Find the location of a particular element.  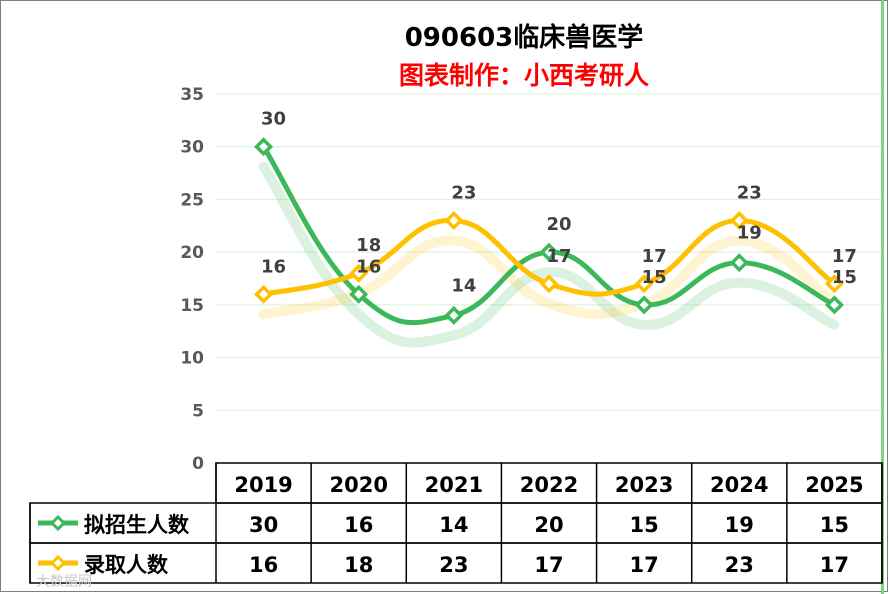

data-label: 18 is located at coordinates (368, 245).